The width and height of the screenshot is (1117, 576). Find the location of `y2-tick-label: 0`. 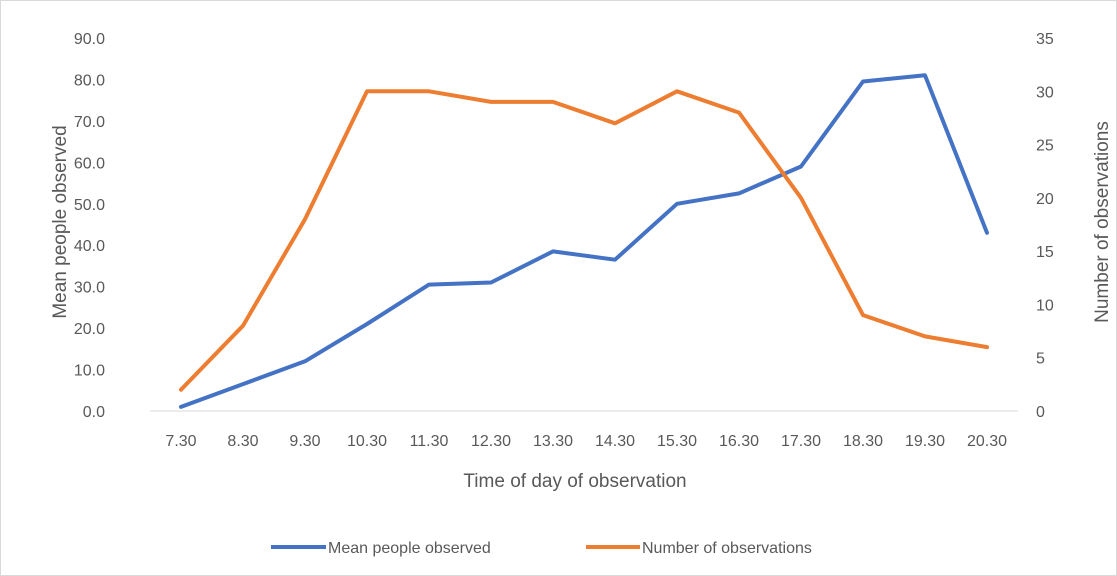

y2-tick-label: 0 is located at coordinates (1040, 412).